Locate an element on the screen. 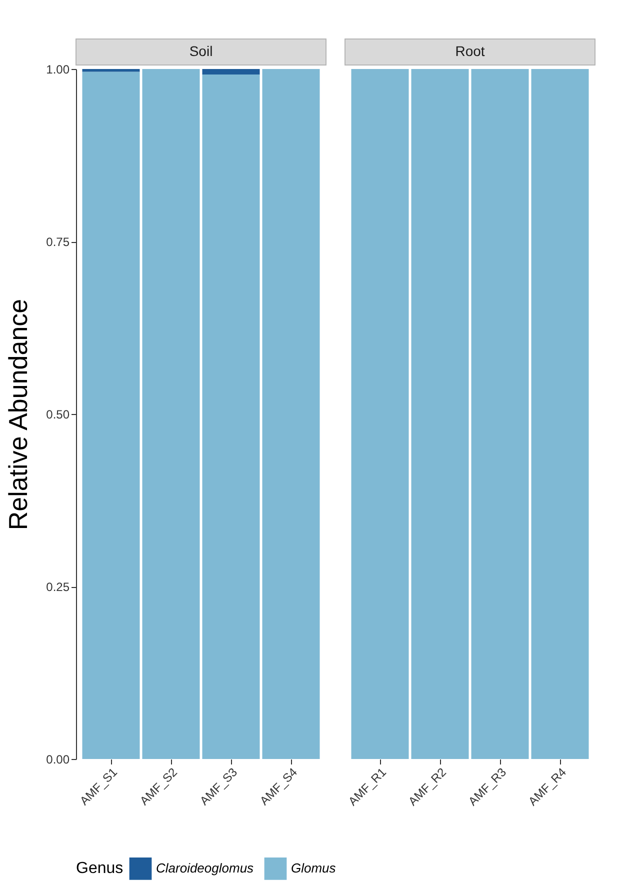 This screenshot has height=895, width=625. y-tick-label: 0.50 is located at coordinates (58, 415).